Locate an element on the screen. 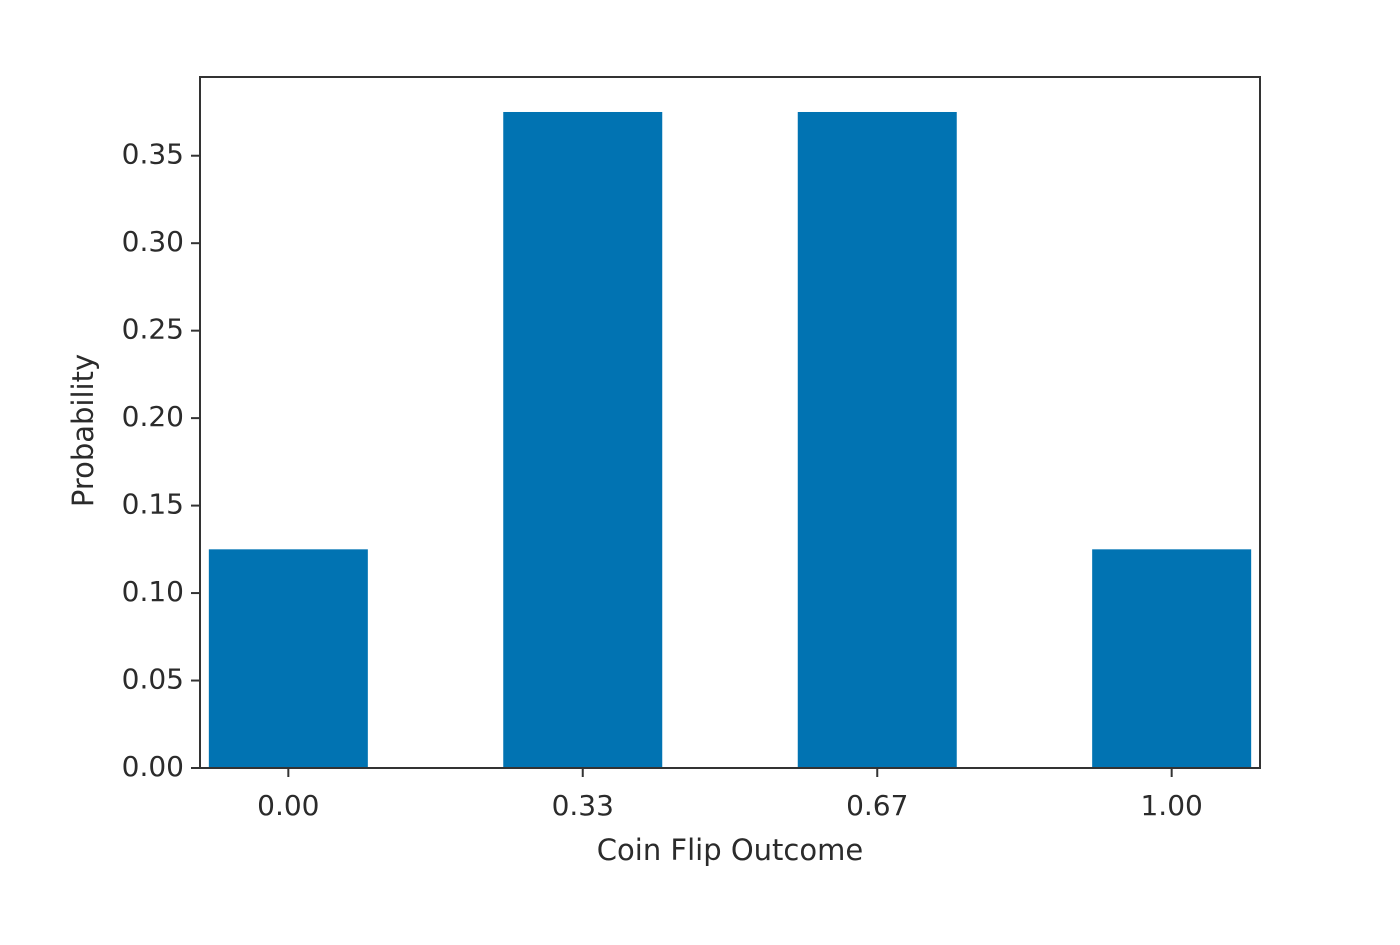 Image resolution: width=1400 pixels, height=945 pixels. y-tick-label: 0.35 is located at coordinates (153, 154).